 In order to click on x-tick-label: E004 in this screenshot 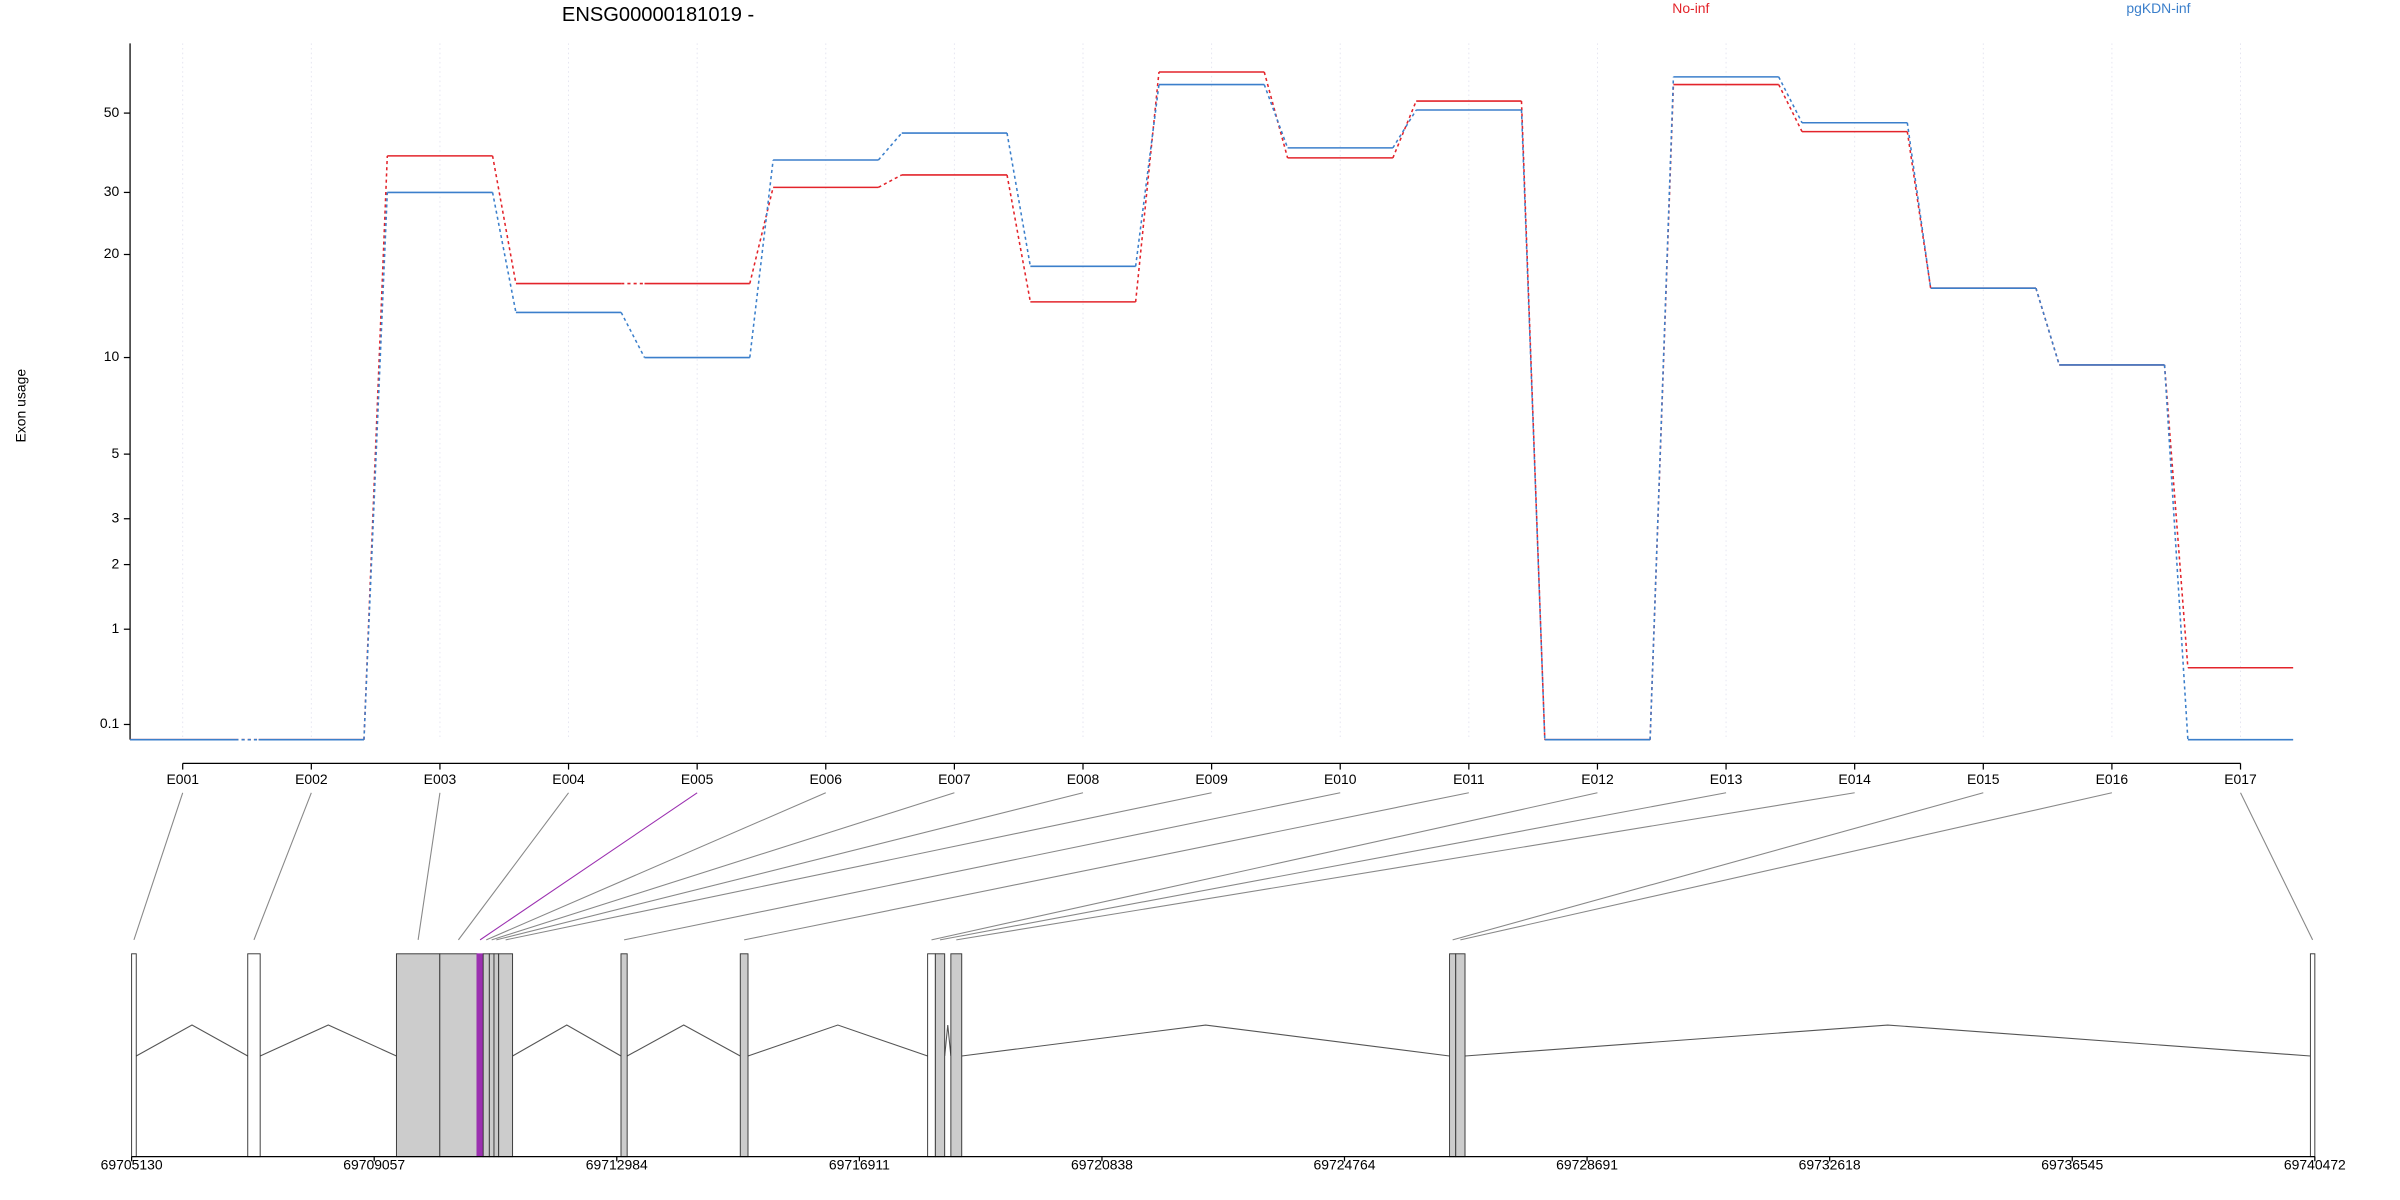, I will do `click(568, 779)`.